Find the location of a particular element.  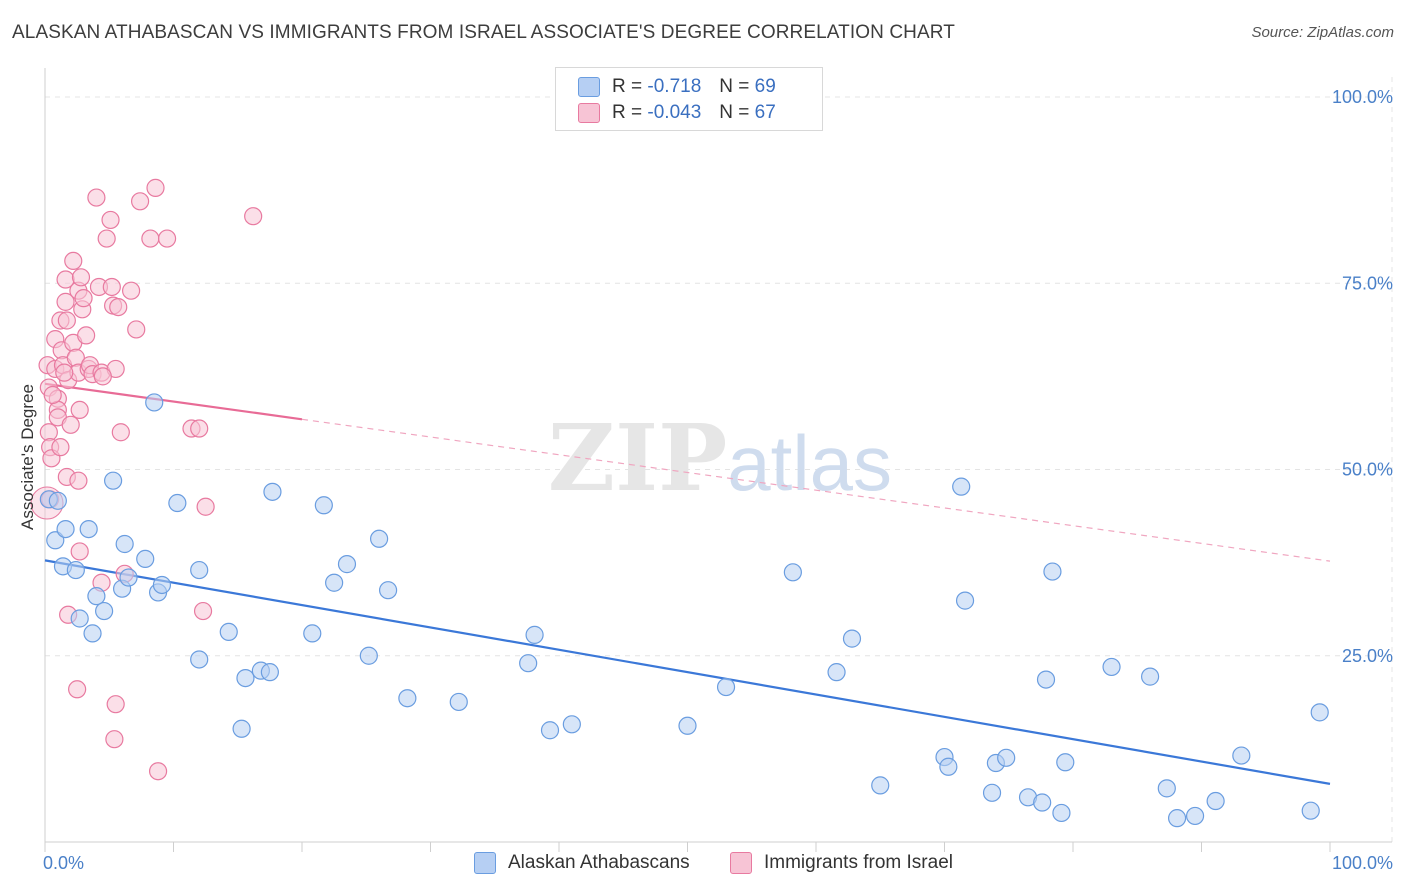

y-tick-label: 100.0% is located at coordinates (1362, 97).